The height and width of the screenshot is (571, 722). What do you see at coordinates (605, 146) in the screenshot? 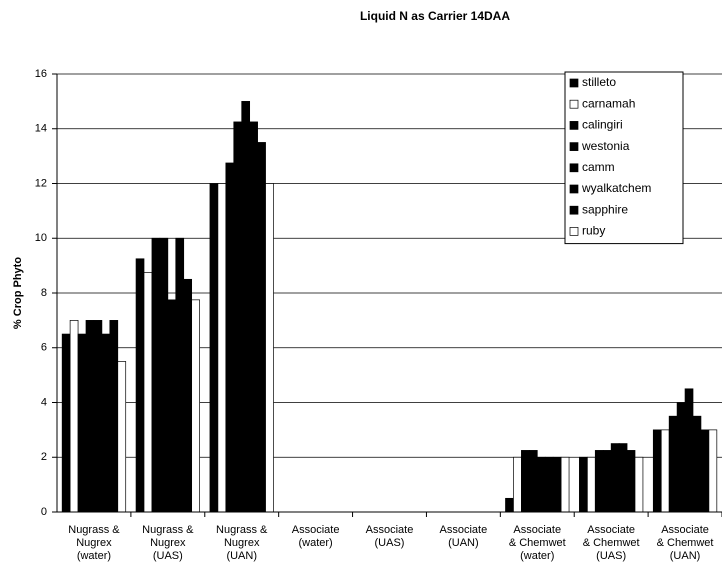
I see `legend-label: westonia` at bounding box center [605, 146].